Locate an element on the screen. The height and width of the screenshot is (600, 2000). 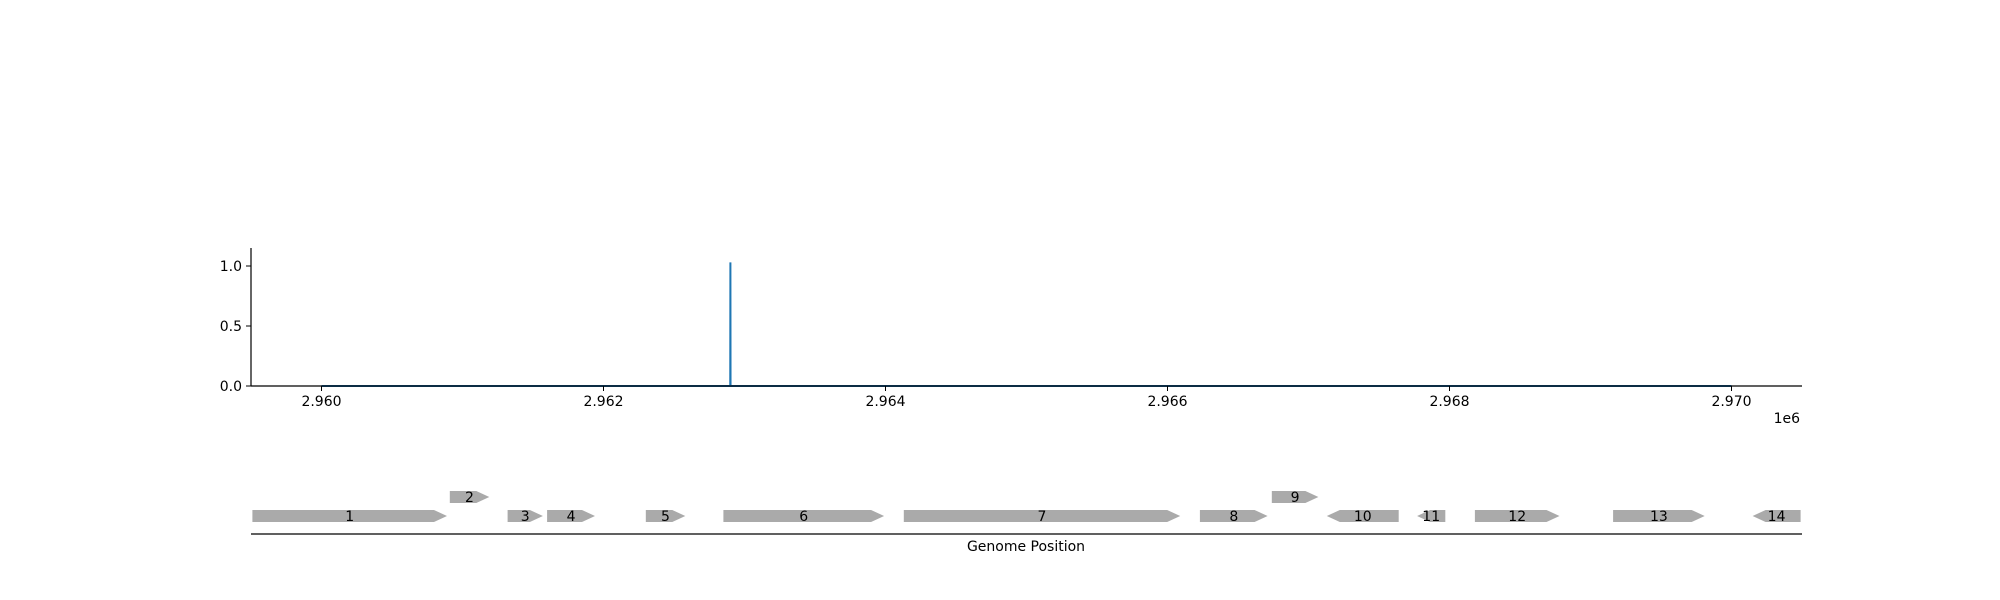
x-tick-label: 2.964 is located at coordinates (885, 402).